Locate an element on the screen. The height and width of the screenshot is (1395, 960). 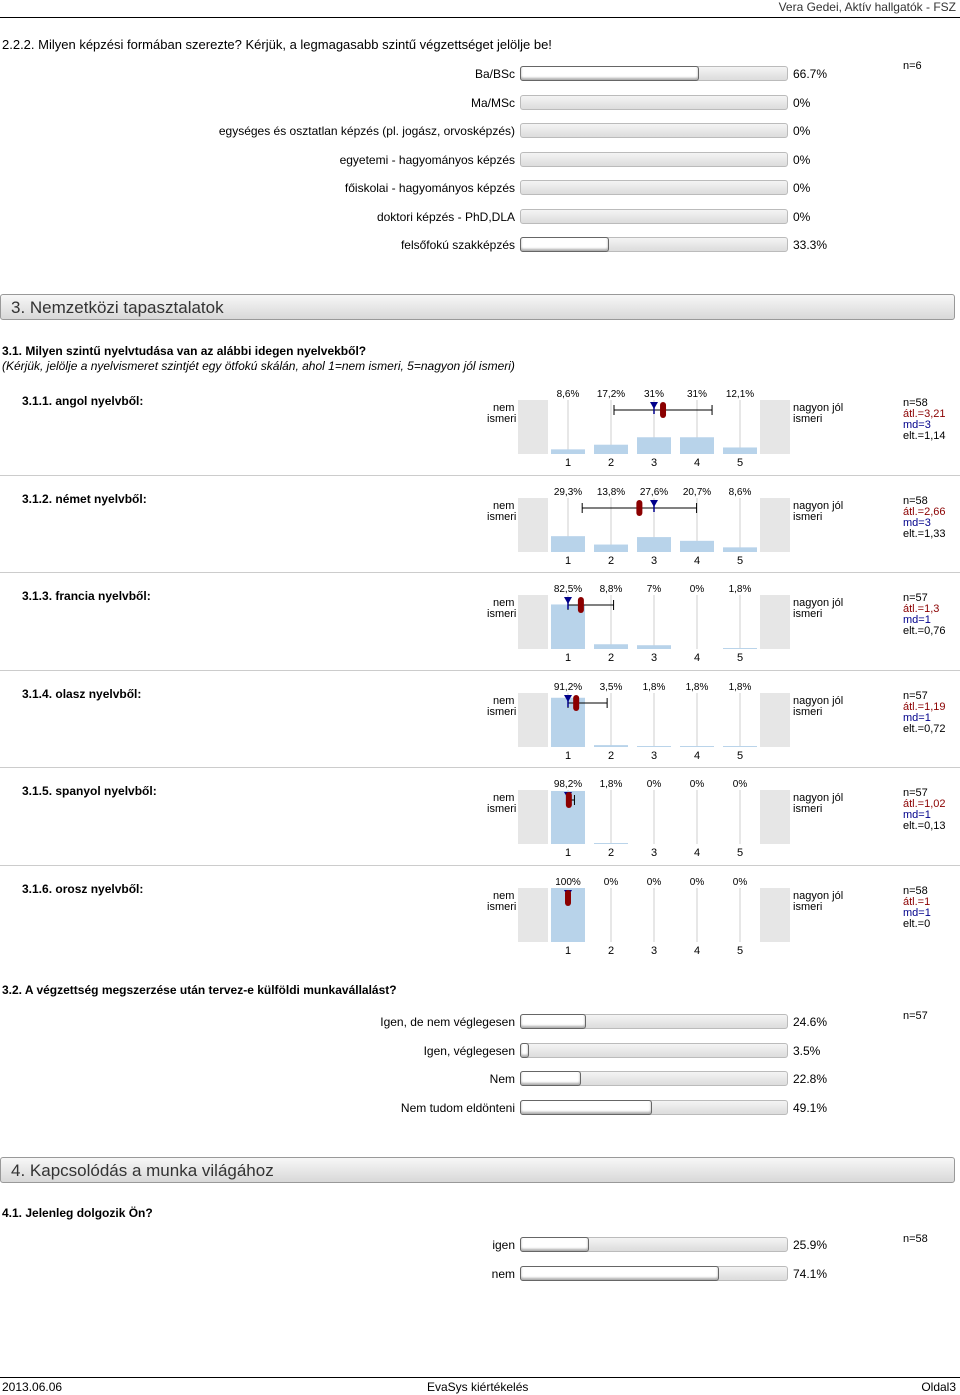
stat-dev: elt.=0,76 is located at coordinates (924, 631).